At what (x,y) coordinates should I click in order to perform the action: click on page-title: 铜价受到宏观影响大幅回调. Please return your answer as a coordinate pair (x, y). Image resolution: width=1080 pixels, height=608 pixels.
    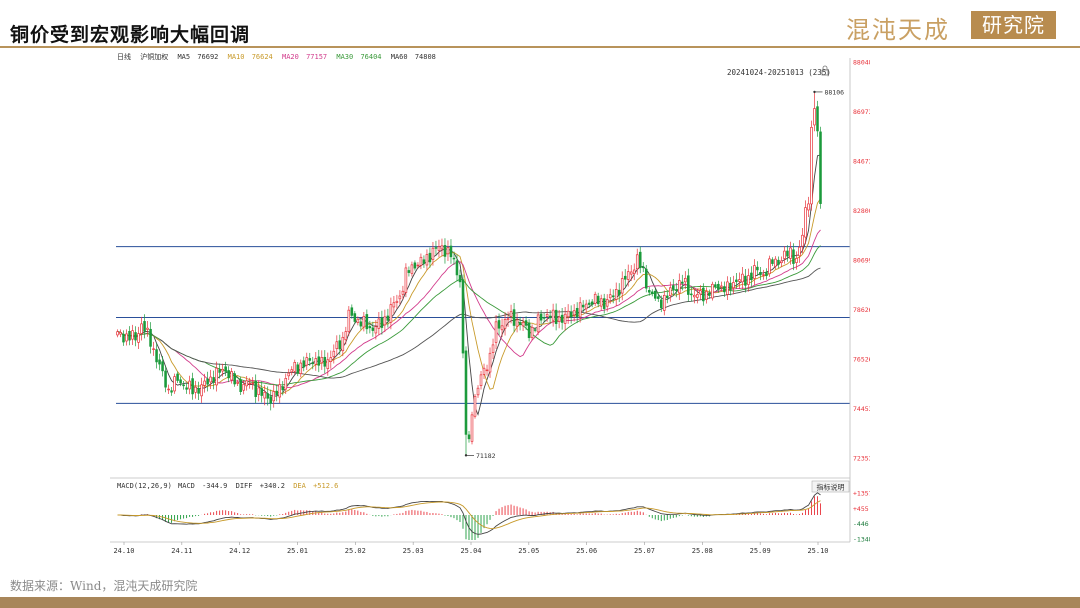
    Looking at the image, I should click on (130, 35).